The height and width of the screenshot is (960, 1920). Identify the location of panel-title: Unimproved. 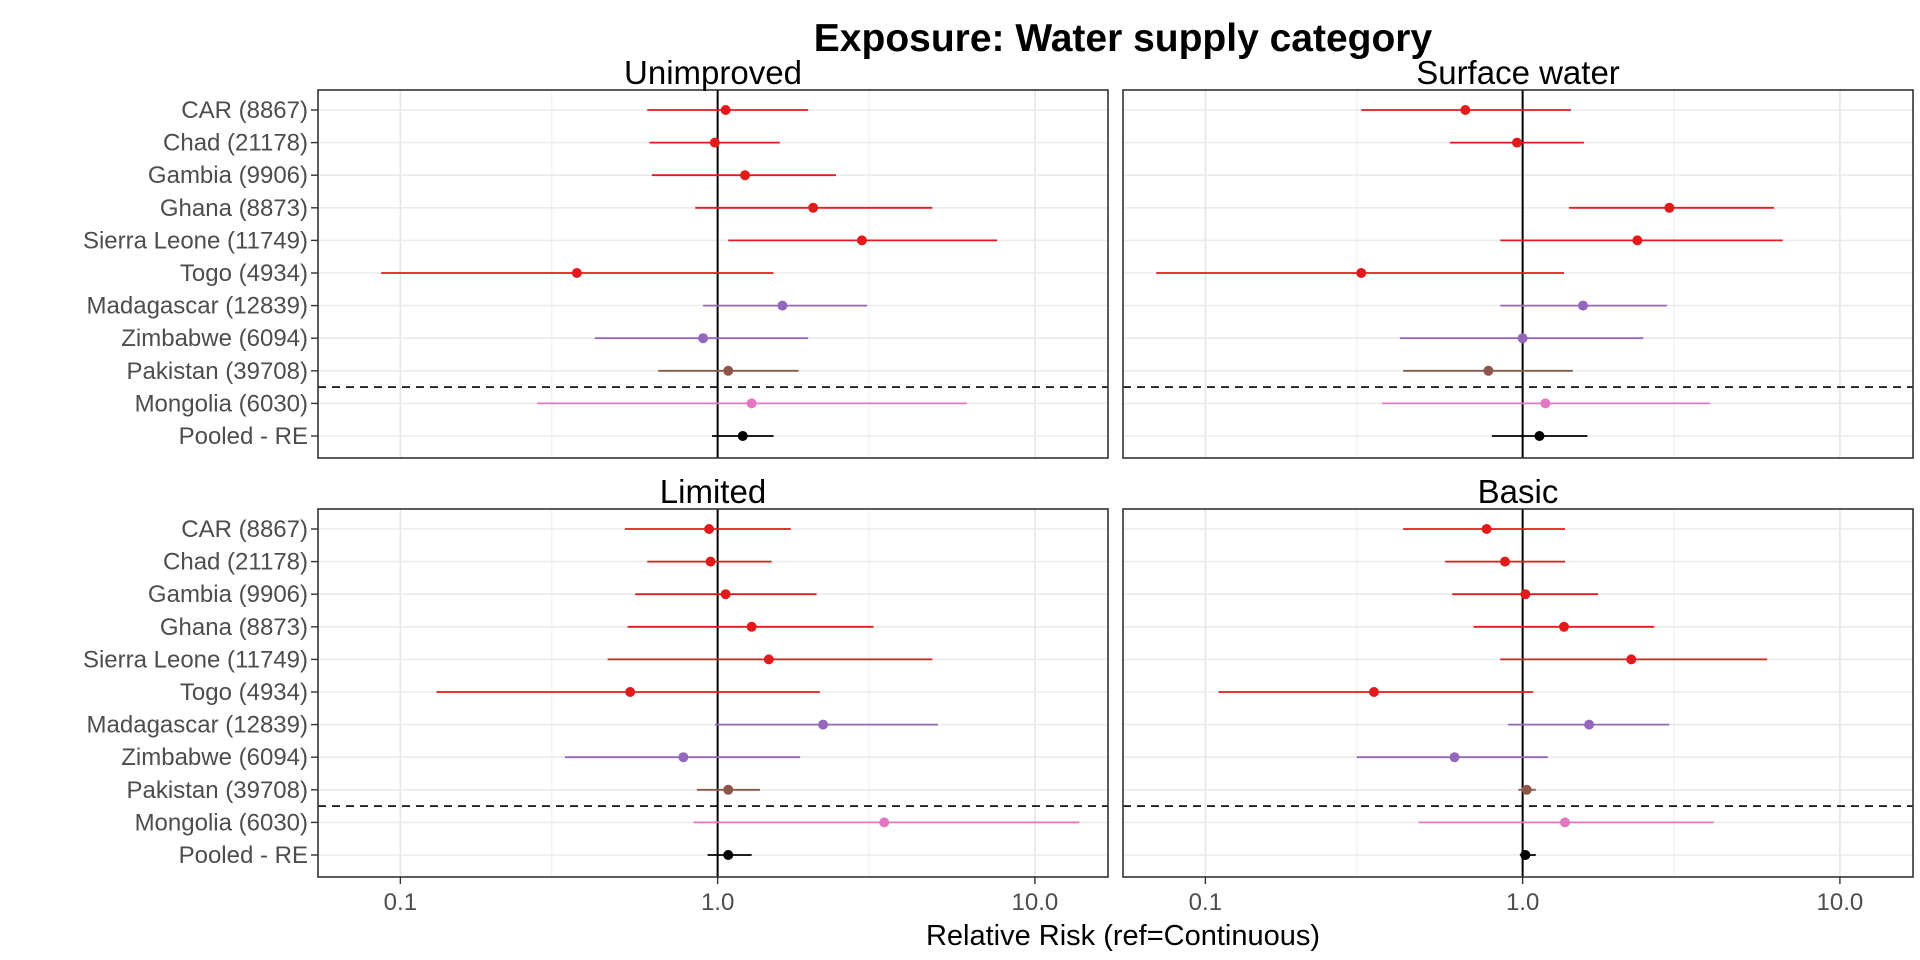
(713, 72).